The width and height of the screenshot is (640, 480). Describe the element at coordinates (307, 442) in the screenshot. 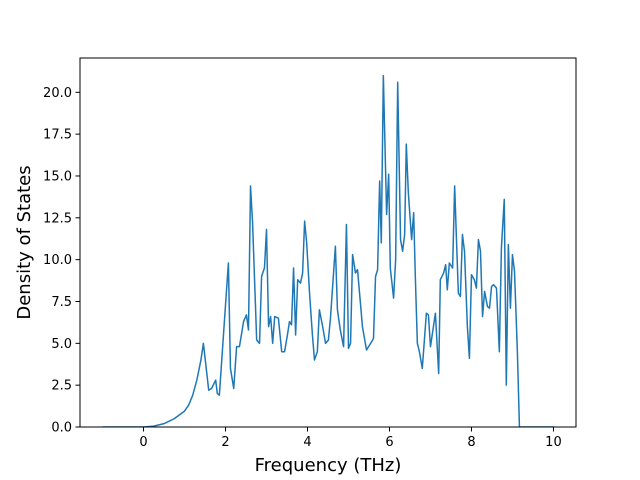

I see `x-tick-label: 4` at that location.